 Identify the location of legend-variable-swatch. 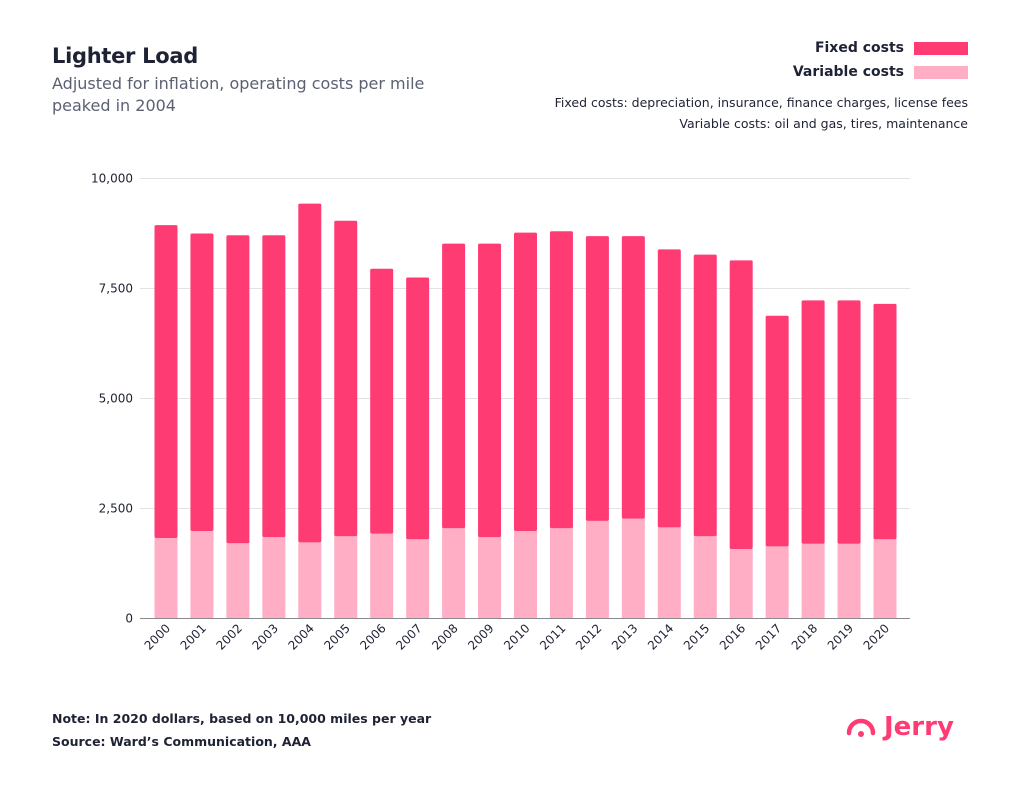
(941, 72).